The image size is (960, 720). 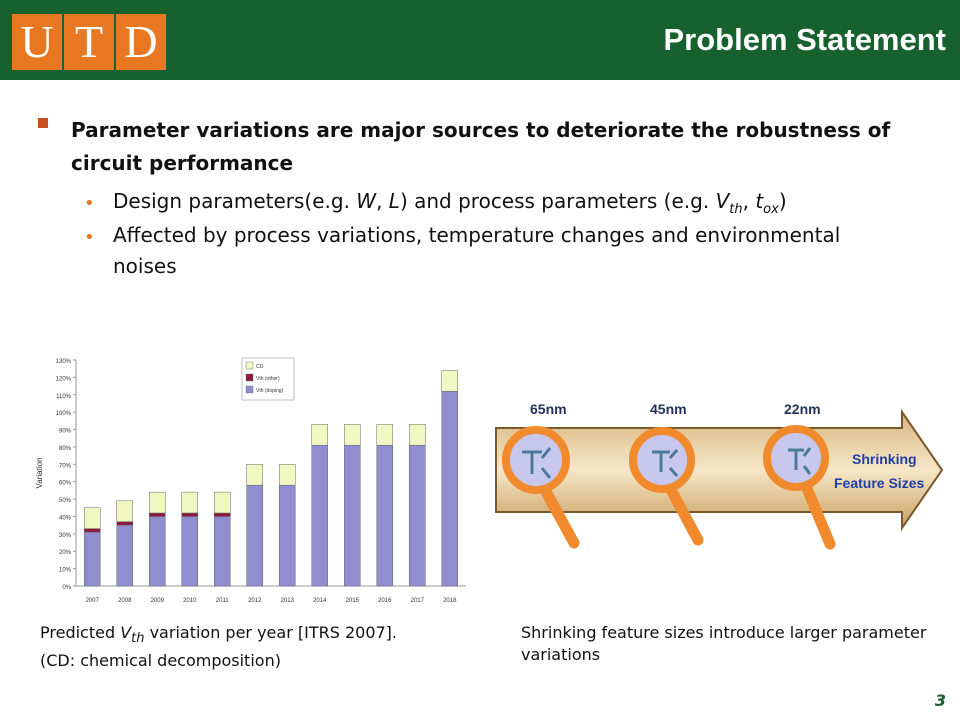 What do you see at coordinates (260, 367) in the screenshot?
I see `legend-label: CD` at bounding box center [260, 367].